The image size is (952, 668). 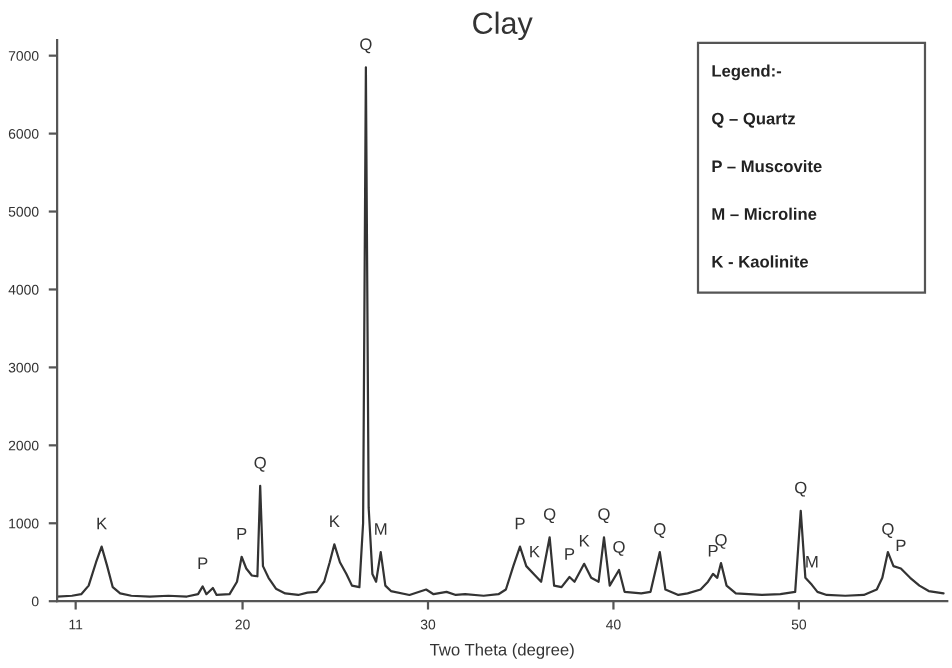 I want to click on annotation: M – Microline, so click(x=764, y=213).